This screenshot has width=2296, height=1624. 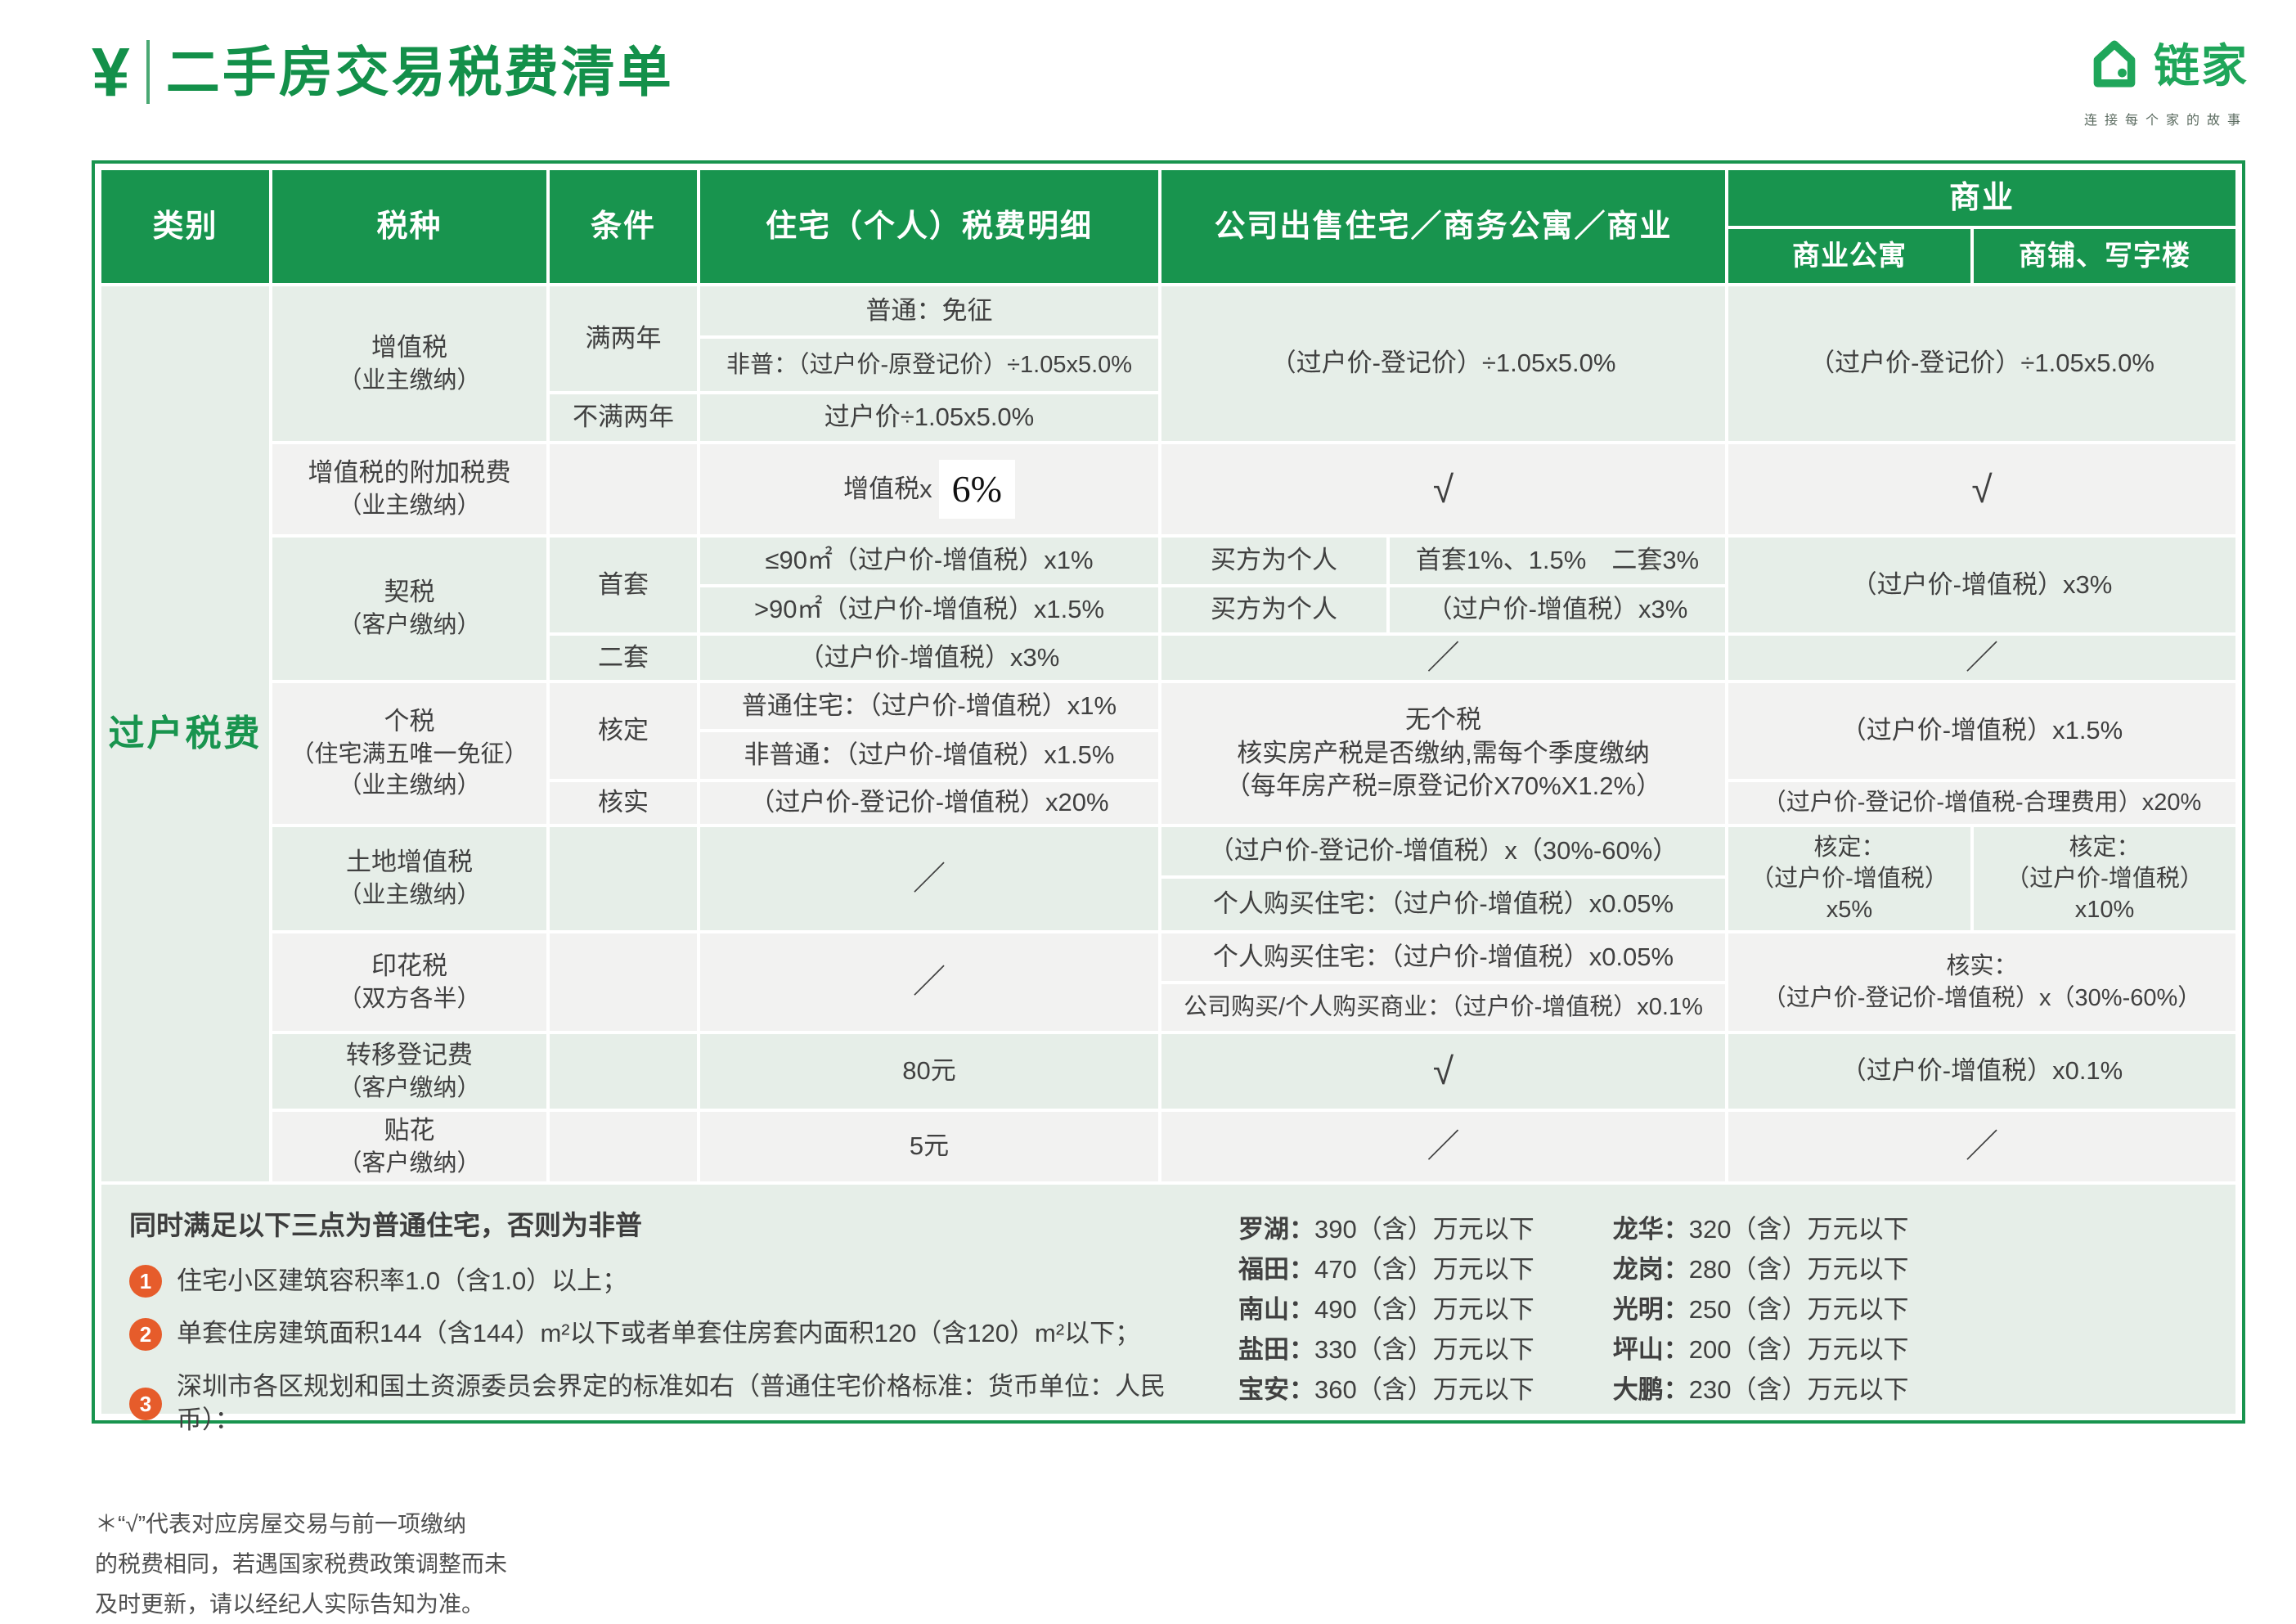 What do you see at coordinates (1557, 561) in the screenshot?
I see `deed-company-rate1: 首套1%、1.5% 二套3%` at bounding box center [1557, 561].